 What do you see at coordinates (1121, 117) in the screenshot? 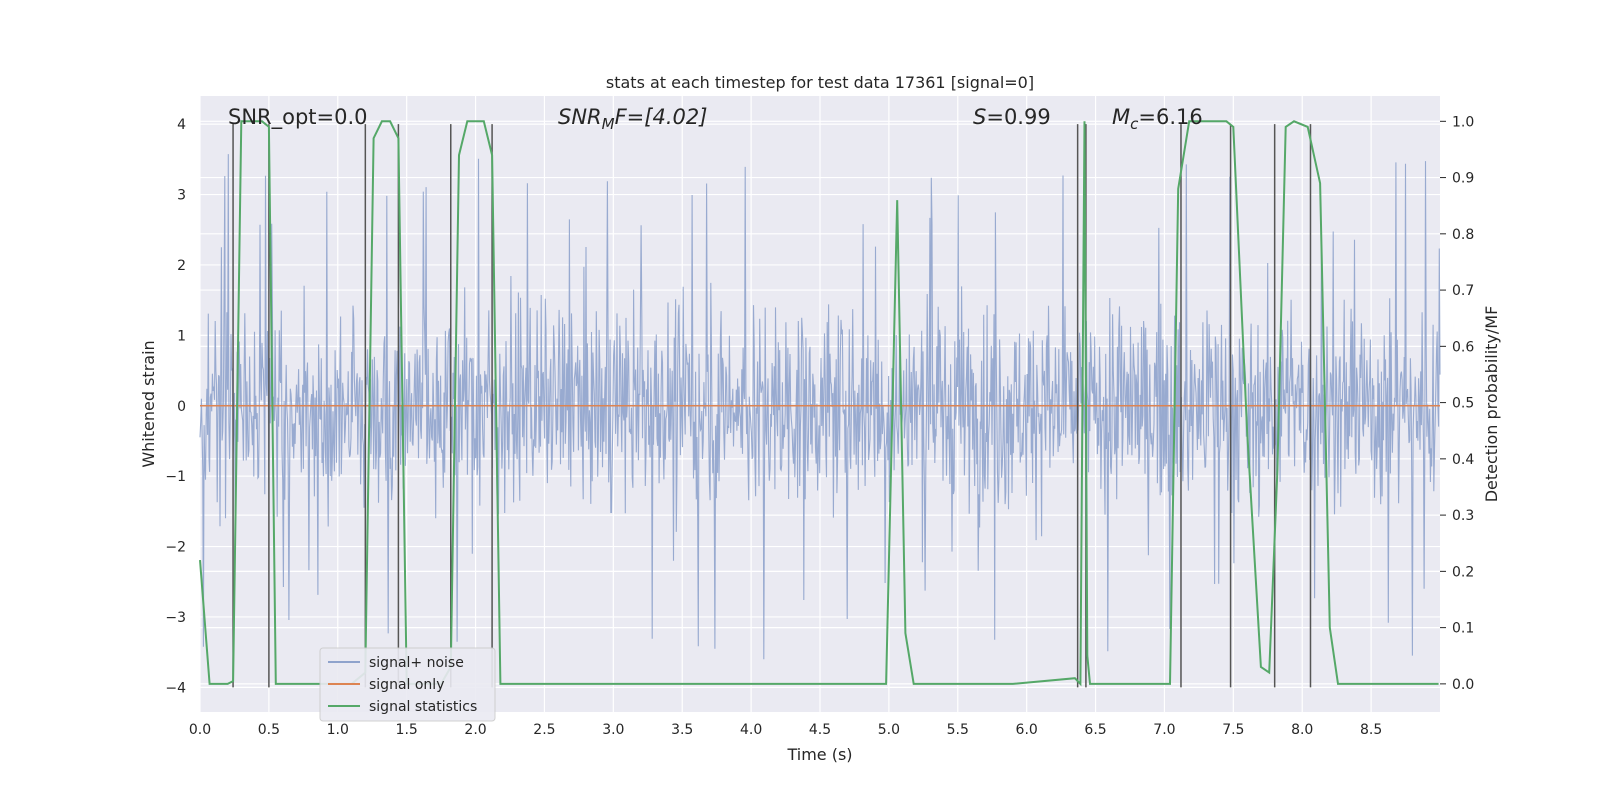
I see `mc-var: M` at bounding box center [1121, 117].